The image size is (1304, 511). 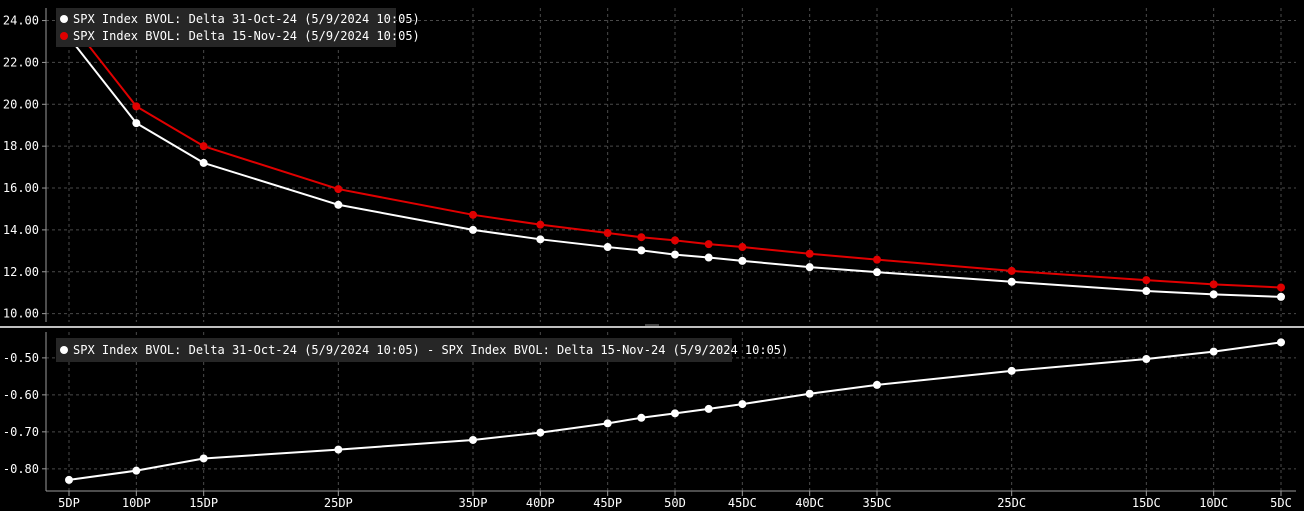 What do you see at coordinates (540, 503) in the screenshot?
I see `x-tick-label: 40DP` at bounding box center [540, 503].